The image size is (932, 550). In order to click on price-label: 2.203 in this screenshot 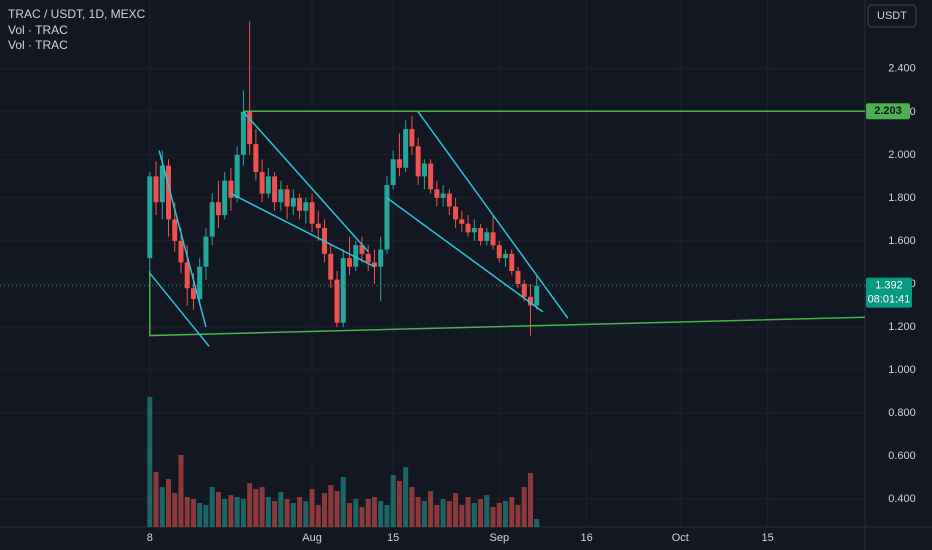, I will do `click(888, 111)`.